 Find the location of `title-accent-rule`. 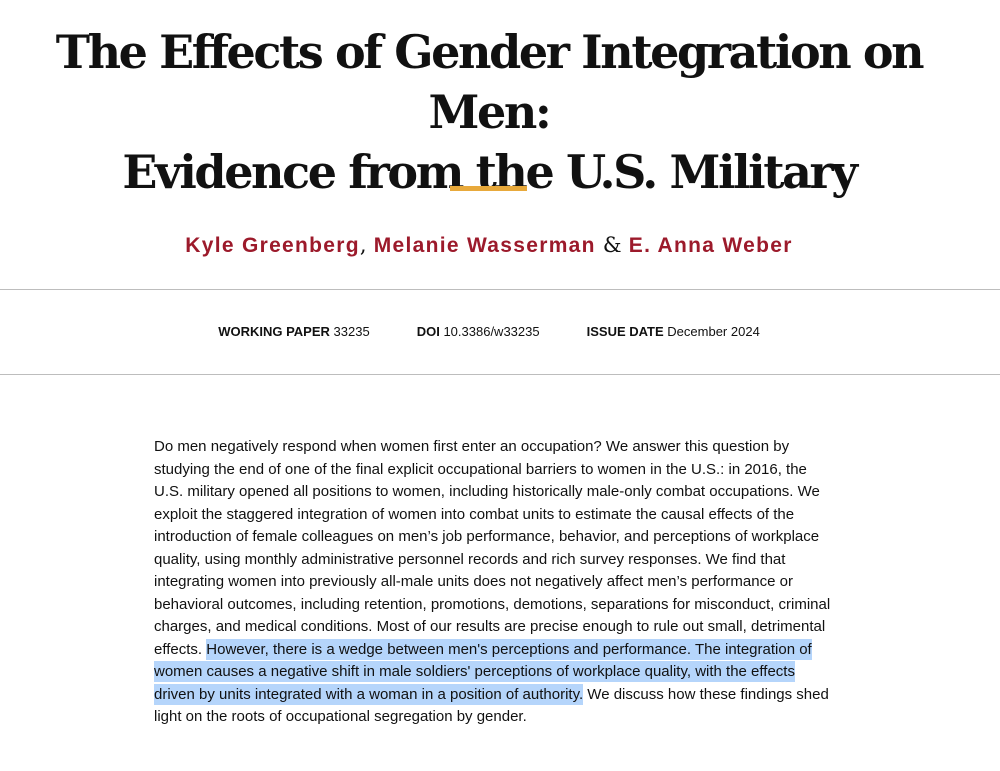

title-accent-rule is located at coordinates (488, 188).